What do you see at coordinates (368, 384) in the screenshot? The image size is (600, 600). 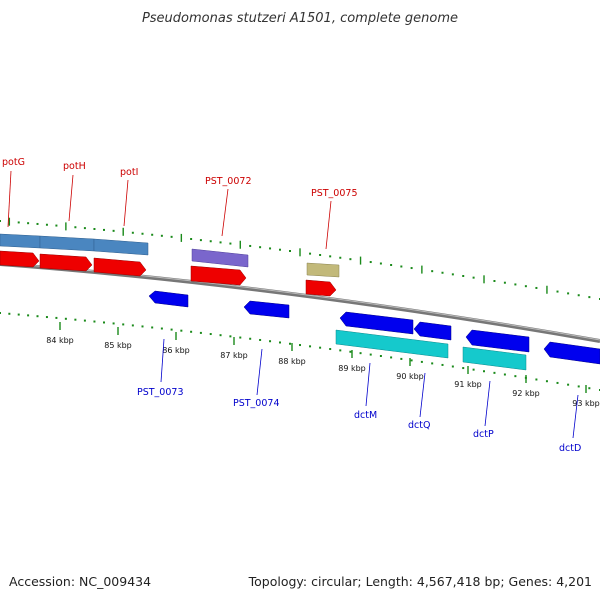 I see `leader-dctM` at bounding box center [368, 384].